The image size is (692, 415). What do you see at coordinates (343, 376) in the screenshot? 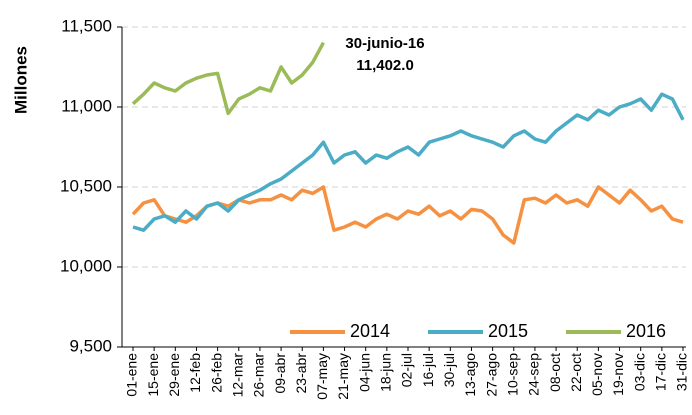
I see `x-tick-label: 21-may` at bounding box center [343, 376].